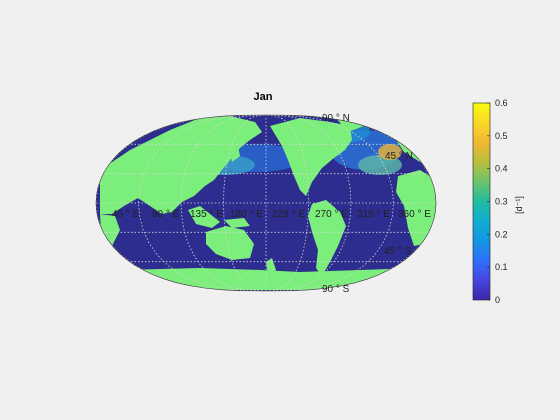 The image size is (560, 420). Describe the element at coordinates (235, 154) in the screenshot. I see `japan` at that location.